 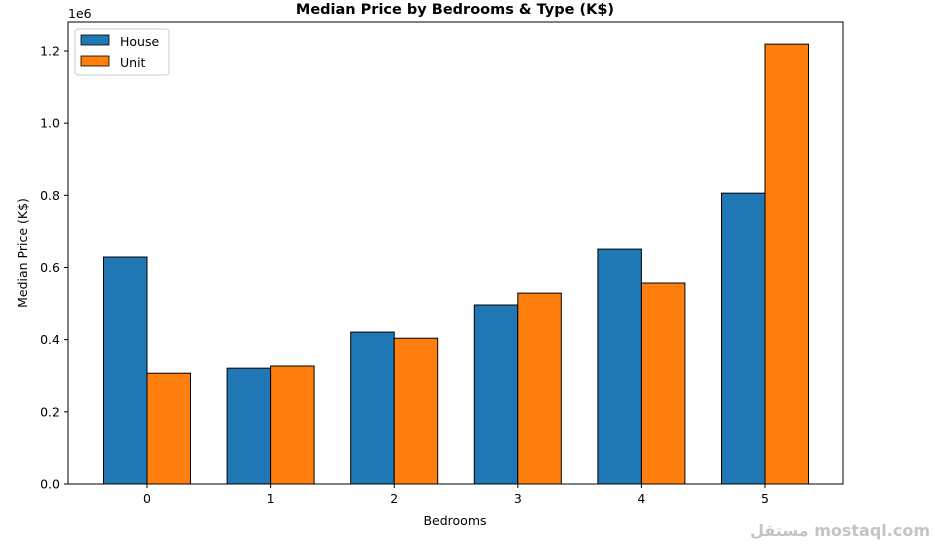 I want to click on y-tick-label: 1.0, so click(x=50, y=123).